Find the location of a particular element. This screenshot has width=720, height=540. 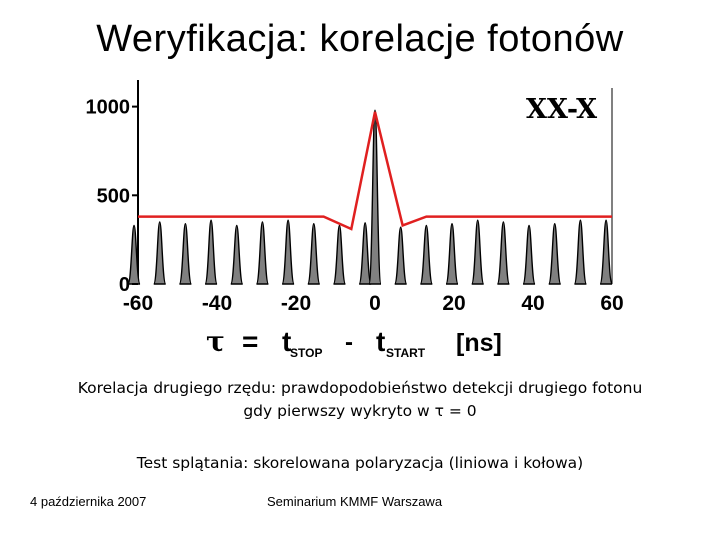

xlabel-unit: [ns] is located at coordinates (479, 343).